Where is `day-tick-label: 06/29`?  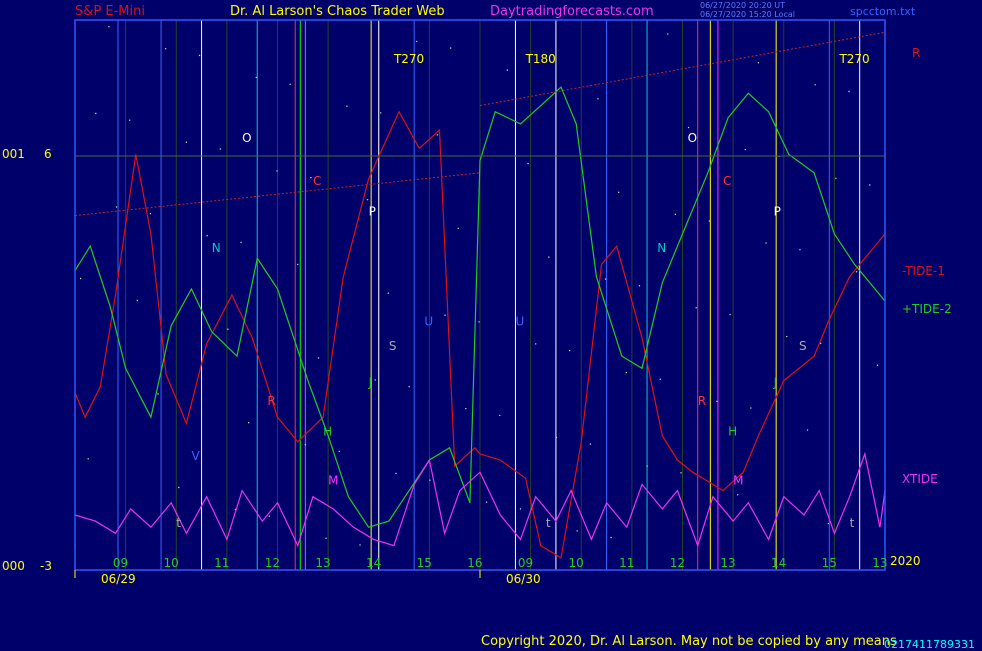 day-tick-label: 06/29 is located at coordinates (118, 579).